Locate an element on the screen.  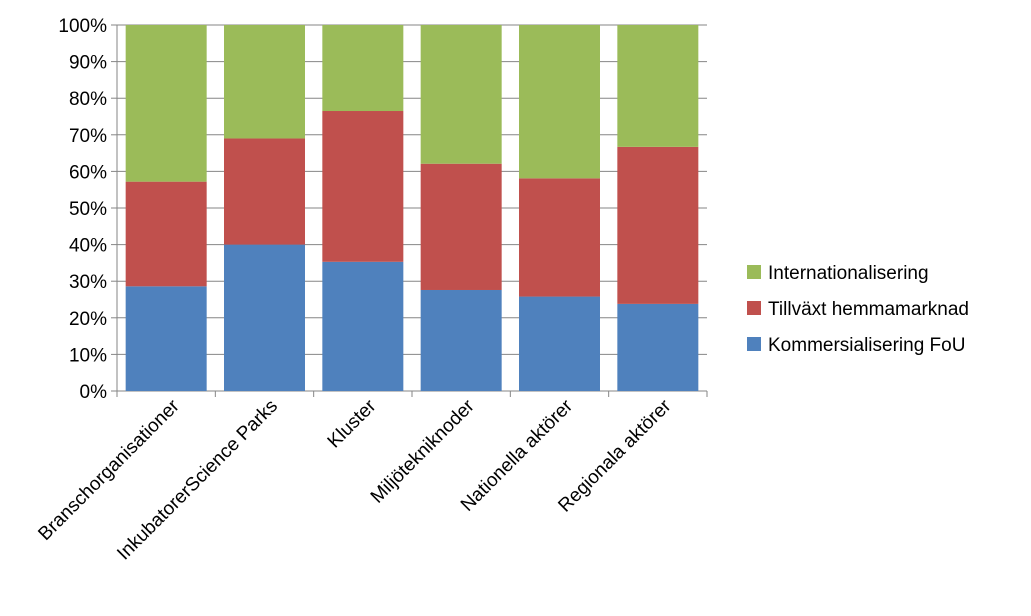
y-tick-label: 0% is located at coordinates (94, 392).